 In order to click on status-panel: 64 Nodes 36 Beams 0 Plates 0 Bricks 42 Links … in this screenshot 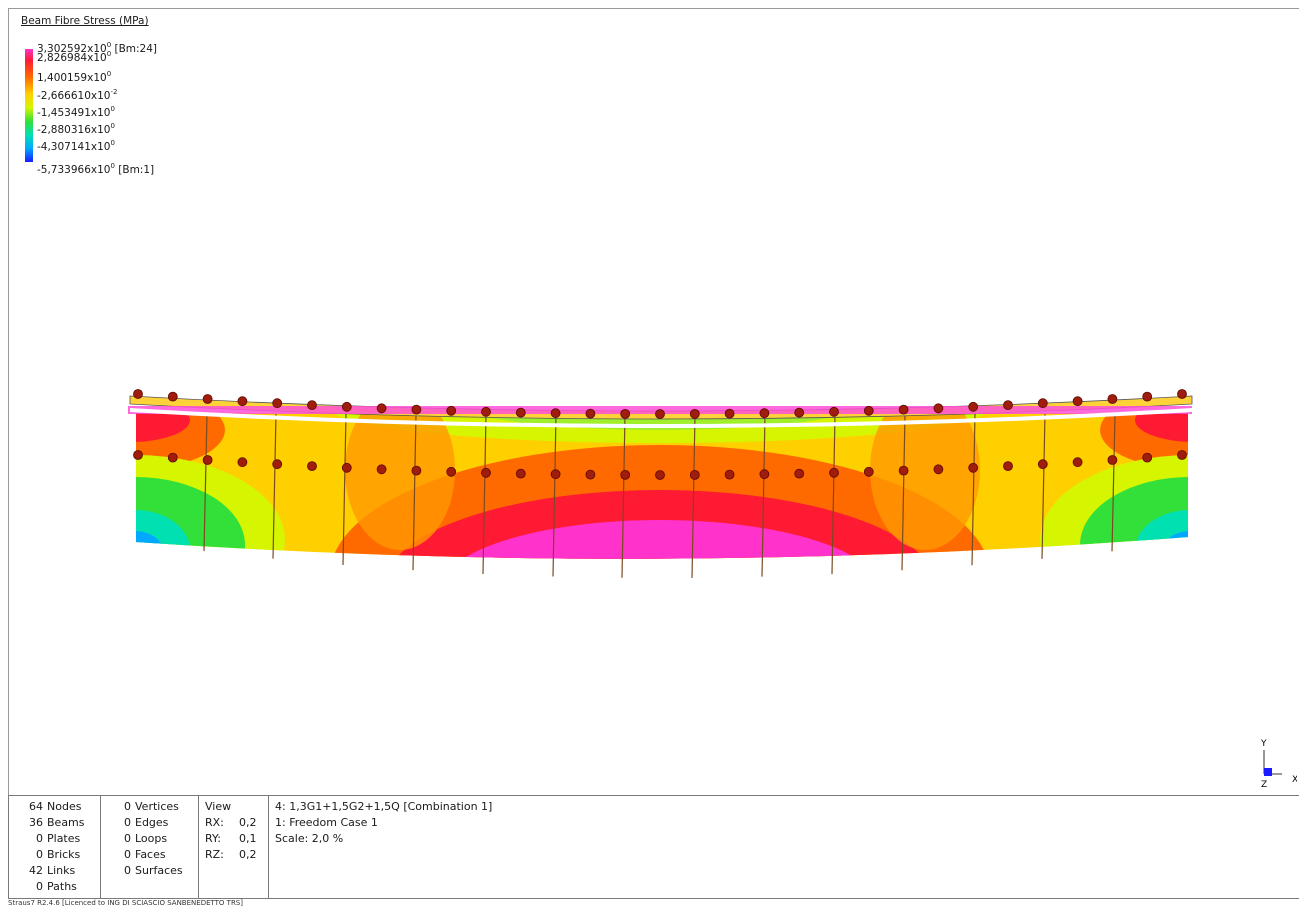, I will do `click(653, 847)`.